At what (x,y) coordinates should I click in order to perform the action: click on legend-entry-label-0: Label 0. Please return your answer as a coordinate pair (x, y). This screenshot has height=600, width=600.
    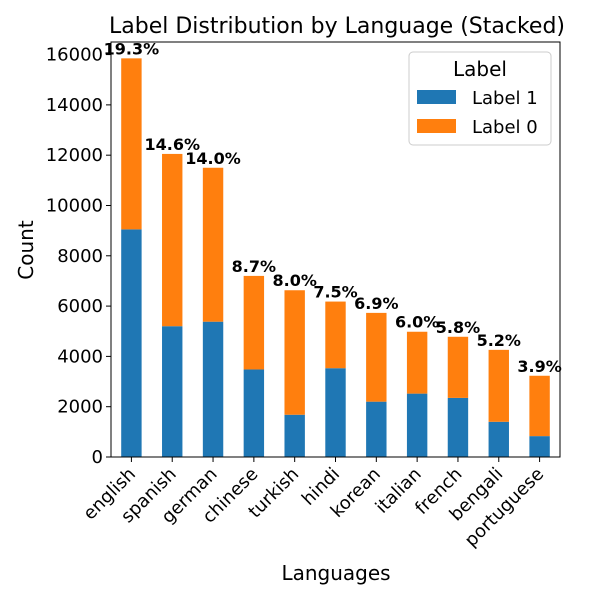
    Looking at the image, I should click on (505, 127).